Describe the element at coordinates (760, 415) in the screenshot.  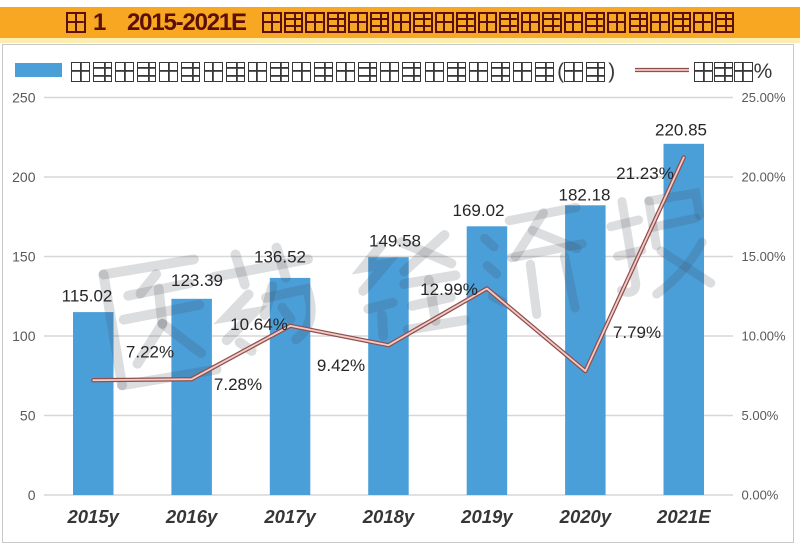
I see `svg-text: 5.00%` at that location.